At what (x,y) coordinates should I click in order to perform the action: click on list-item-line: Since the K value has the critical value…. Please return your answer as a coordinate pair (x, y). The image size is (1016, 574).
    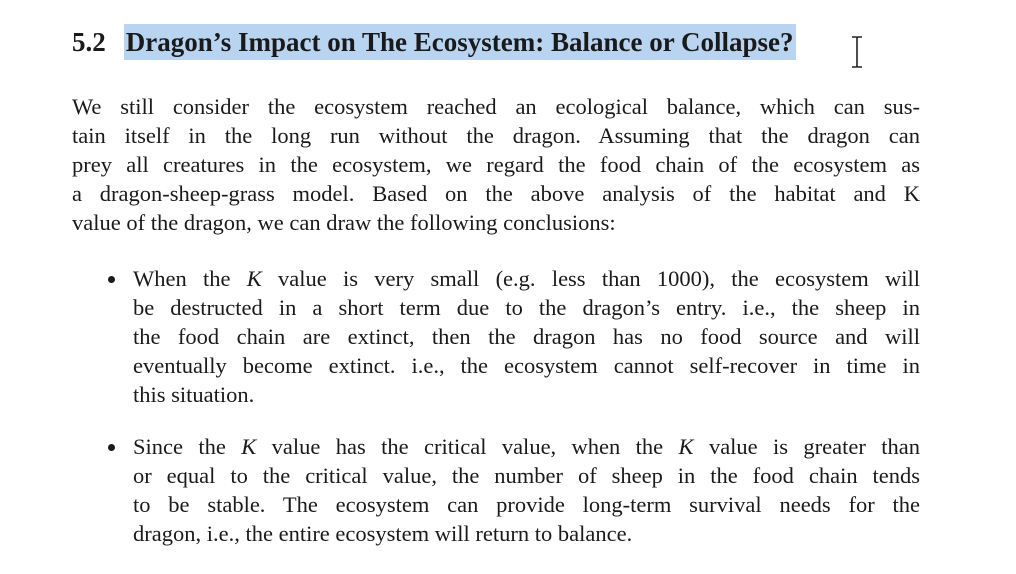
    Looking at the image, I should click on (526, 446).